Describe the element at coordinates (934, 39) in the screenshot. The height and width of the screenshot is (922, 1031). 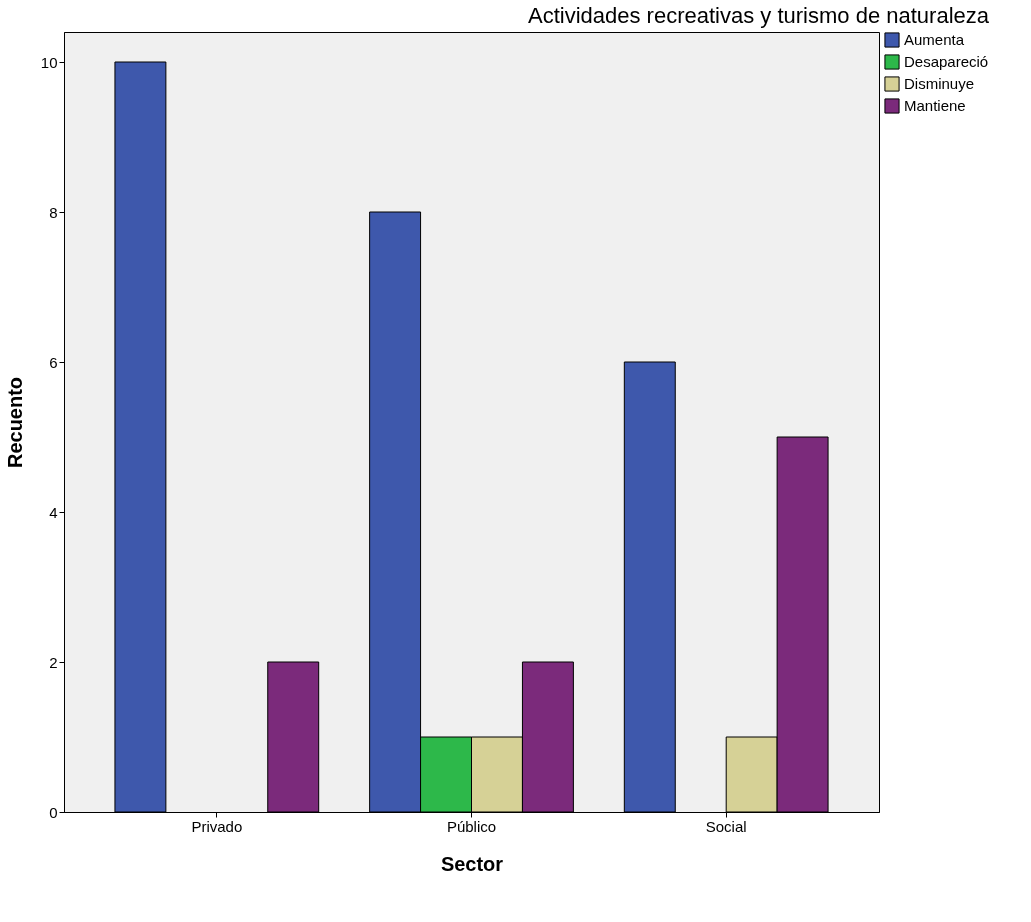
I see `legend-label: Aumenta` at that location.